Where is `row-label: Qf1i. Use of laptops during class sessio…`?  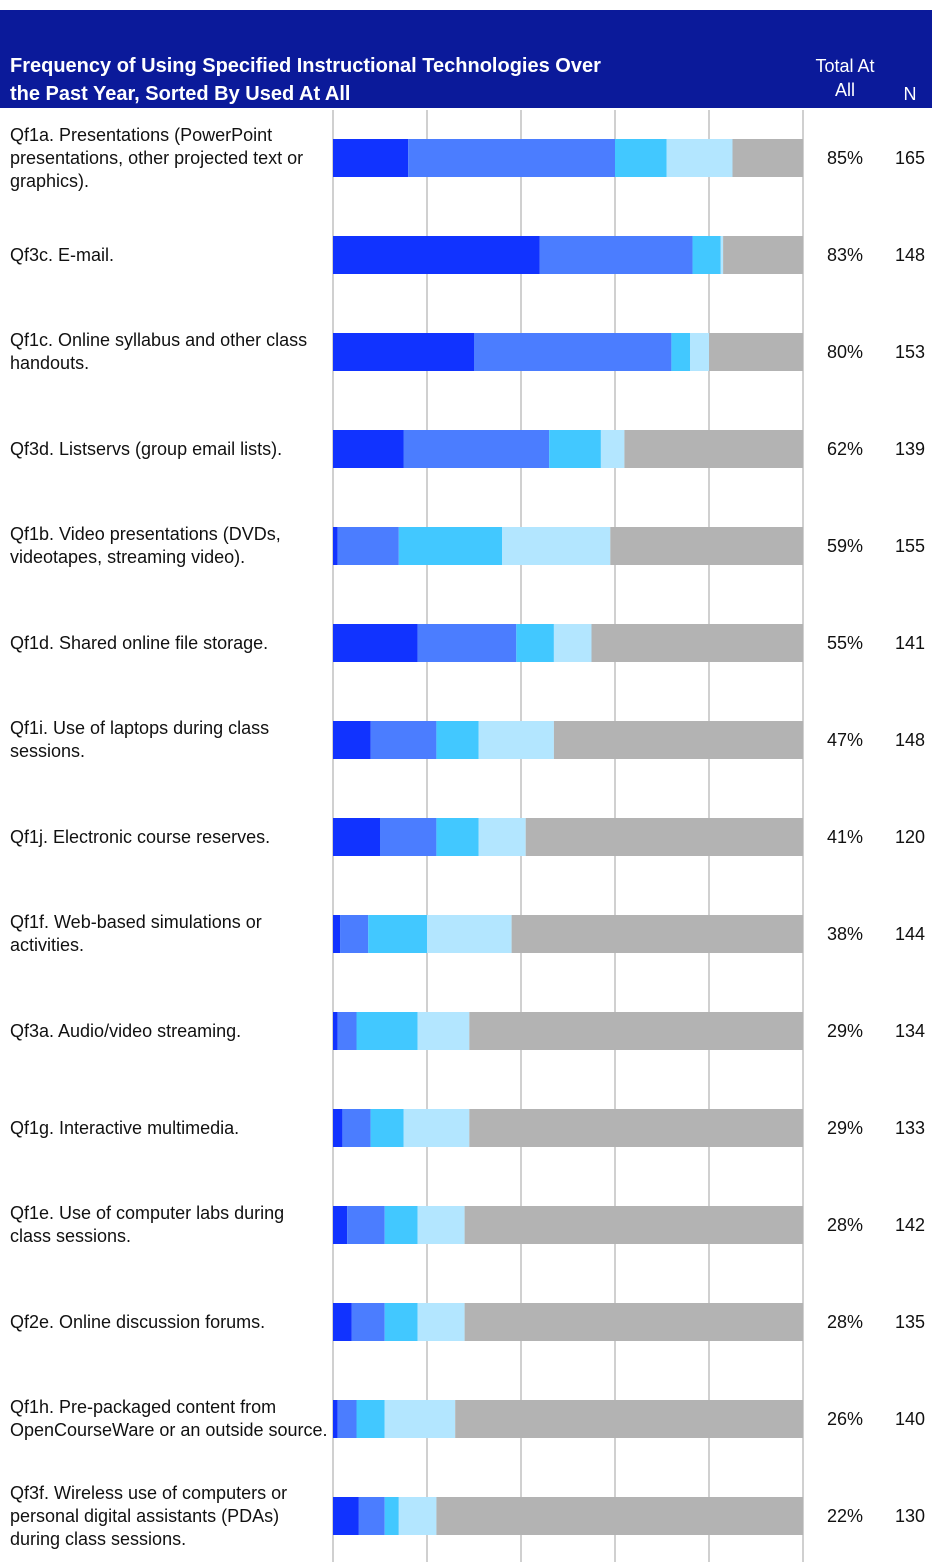 row-label: Qf1i. Use of laptops during class sessio… is located at coordinates (140, 739).